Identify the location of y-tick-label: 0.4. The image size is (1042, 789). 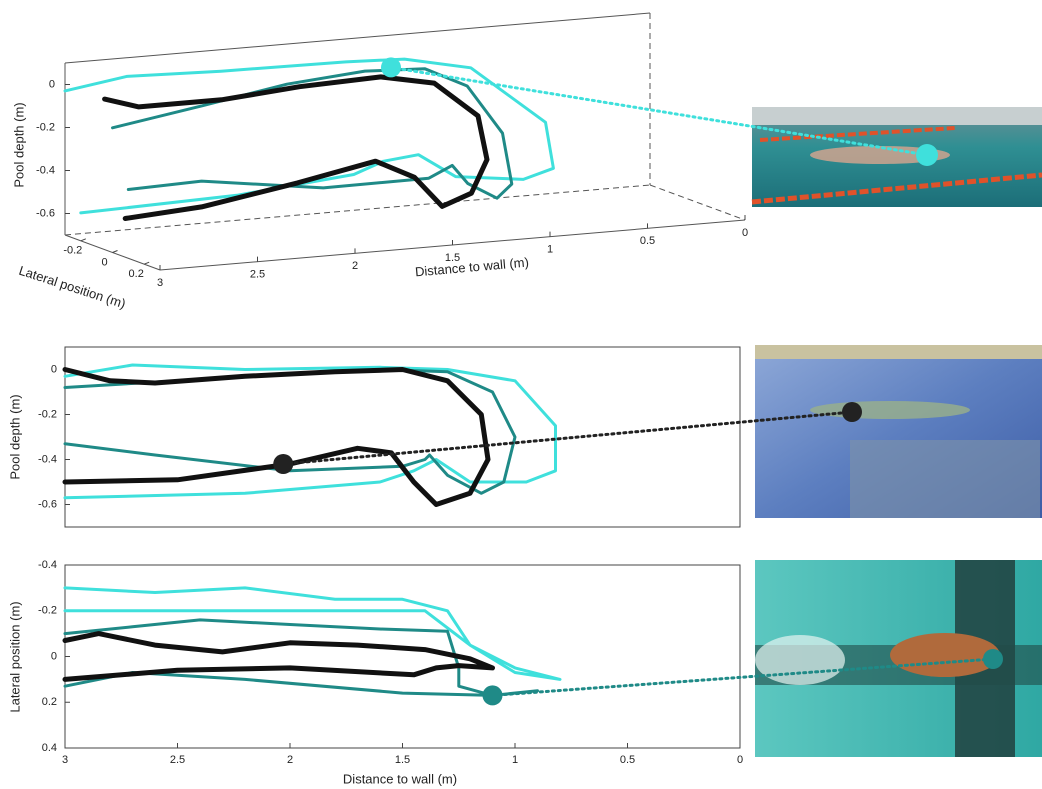
(49, 748).